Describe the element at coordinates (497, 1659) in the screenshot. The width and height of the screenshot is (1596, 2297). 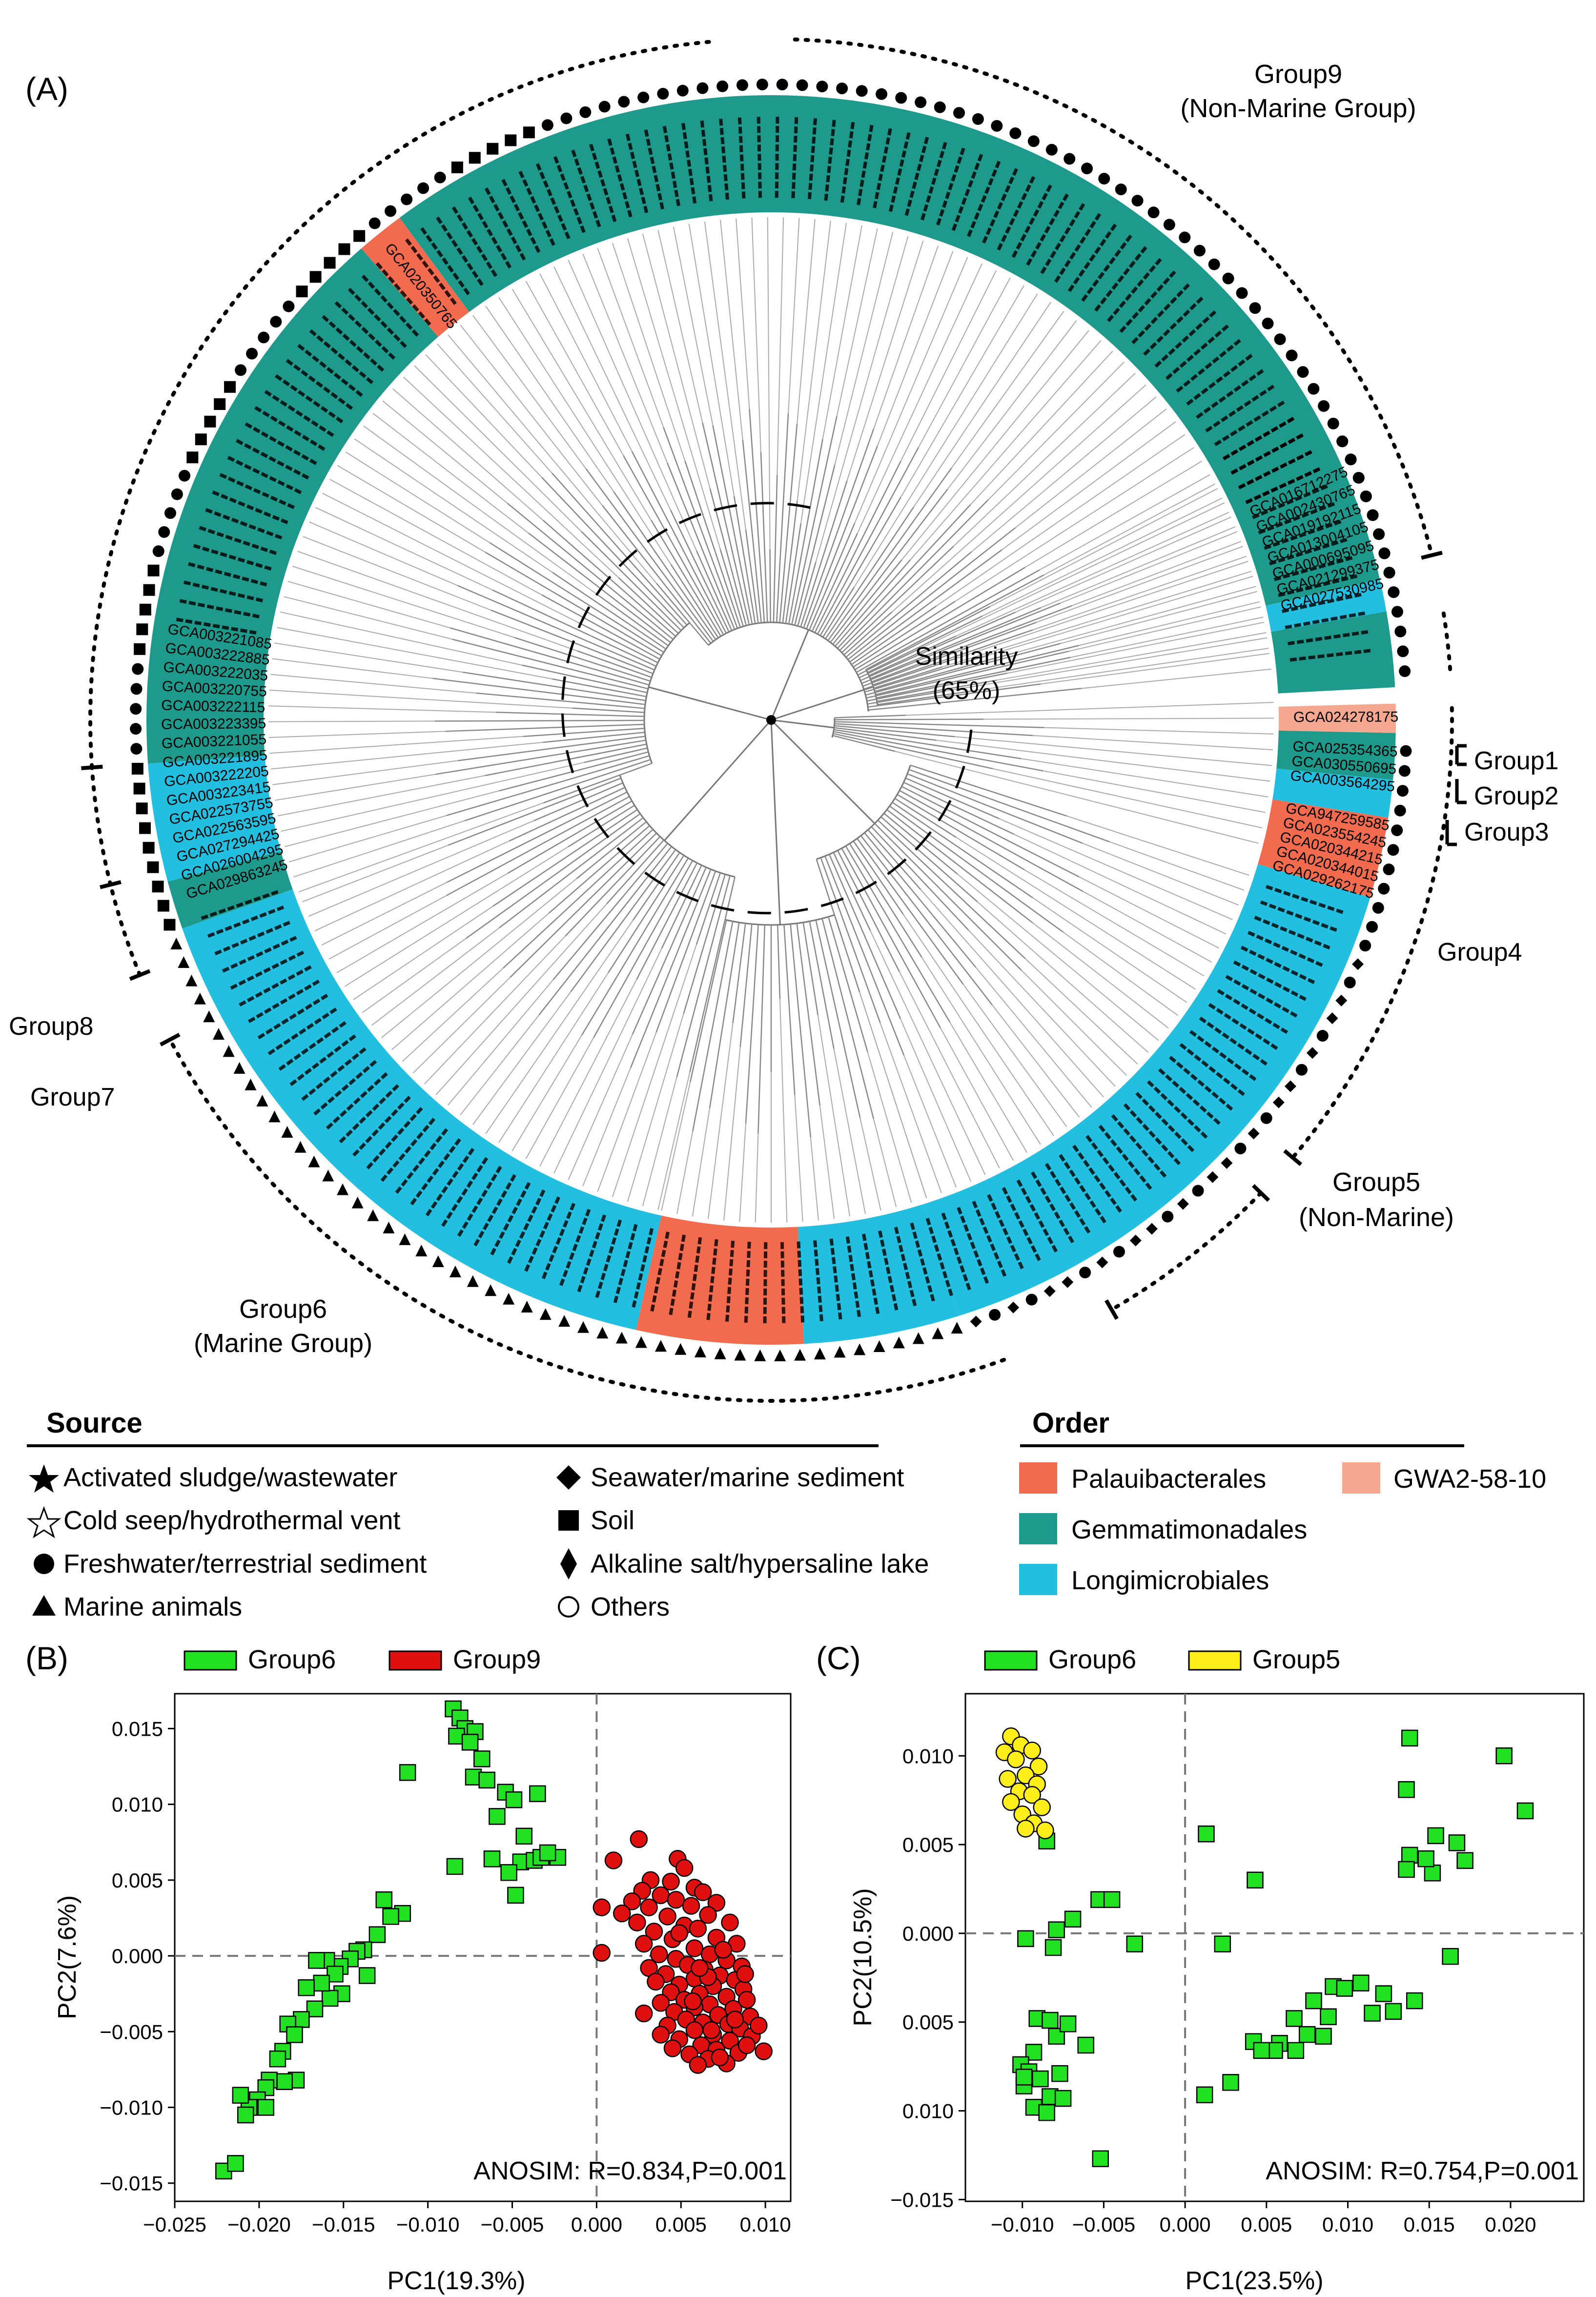
I see `legend-label-group9: Group9` at that location.